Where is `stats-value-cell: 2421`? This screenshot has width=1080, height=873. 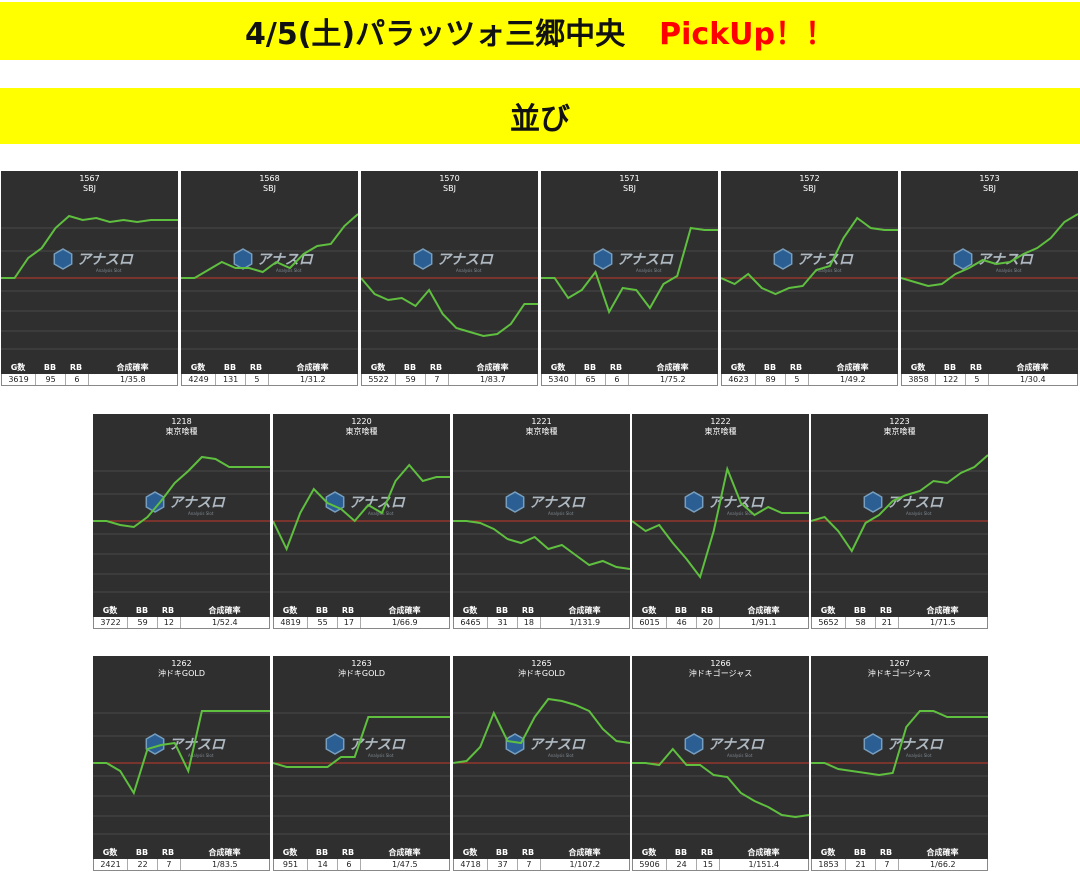
stats-value-cell: 2421 is located at coordinates (111, 864).